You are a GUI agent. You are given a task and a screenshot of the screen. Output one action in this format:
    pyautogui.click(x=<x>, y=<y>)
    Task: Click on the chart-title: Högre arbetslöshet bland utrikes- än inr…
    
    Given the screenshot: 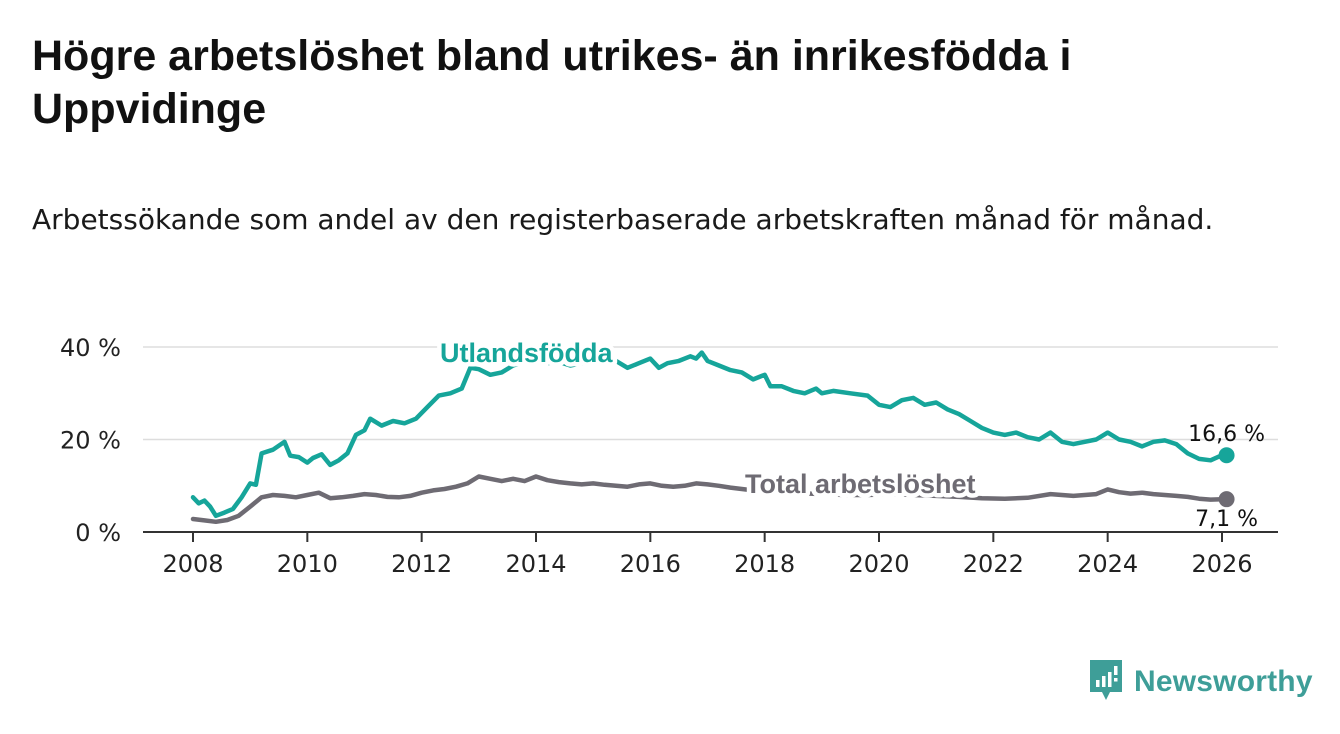 What is the action you would take?
    pyautogui.click(x=552, y=82)
    